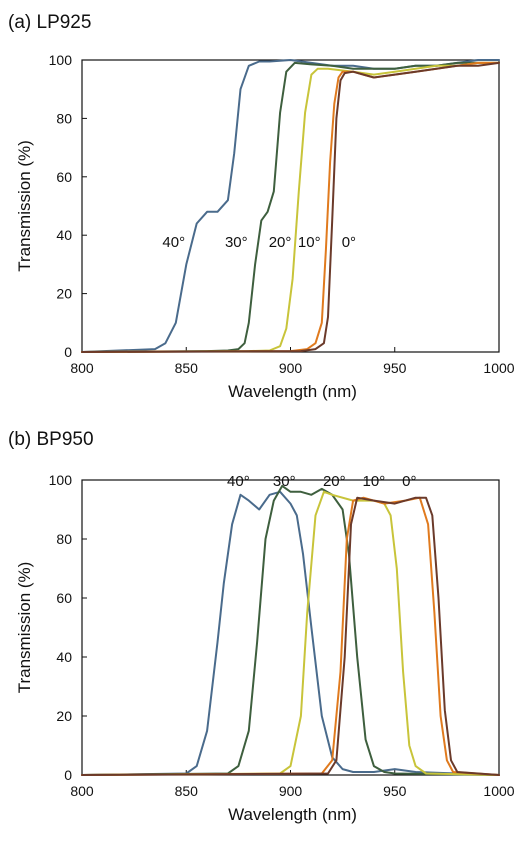 The height and width of the screenshot is (842, 517). Describe the element at coordinates (64, 716) in the screenshot. I see `chart1-y-tick-label: 20` at that location.